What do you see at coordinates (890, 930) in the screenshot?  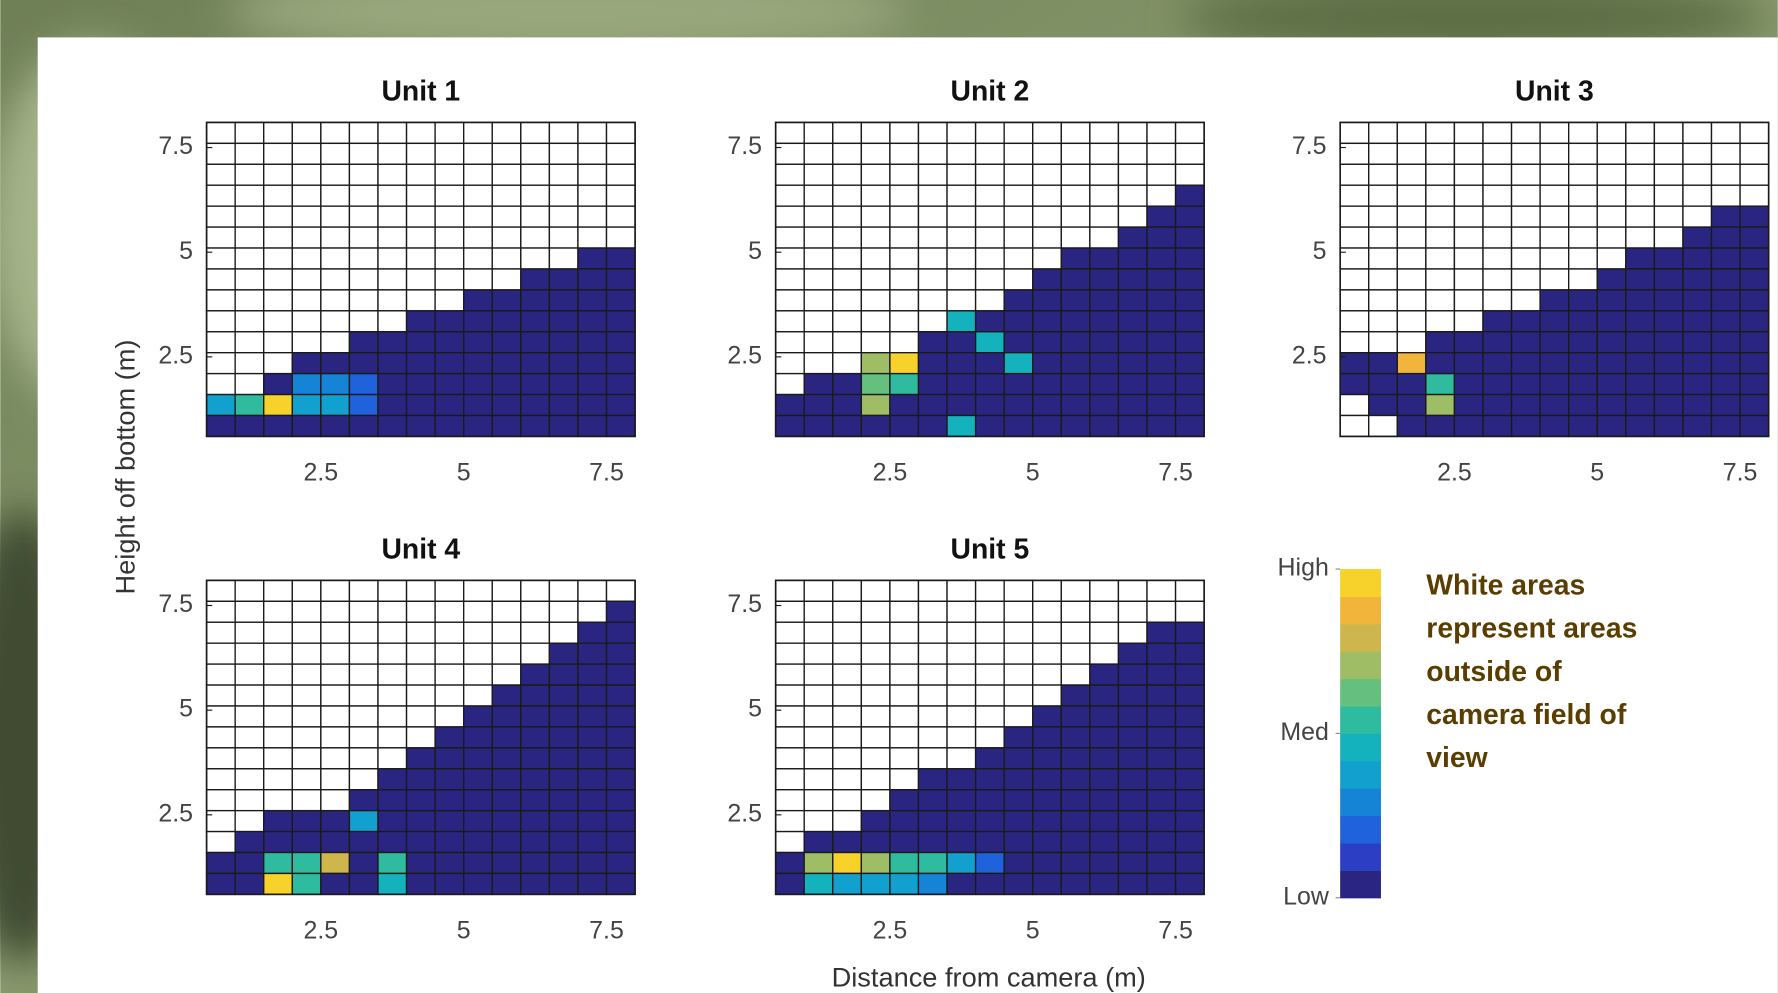 I see `x-tick-label: 2.5` at bounding box center [890, 930].